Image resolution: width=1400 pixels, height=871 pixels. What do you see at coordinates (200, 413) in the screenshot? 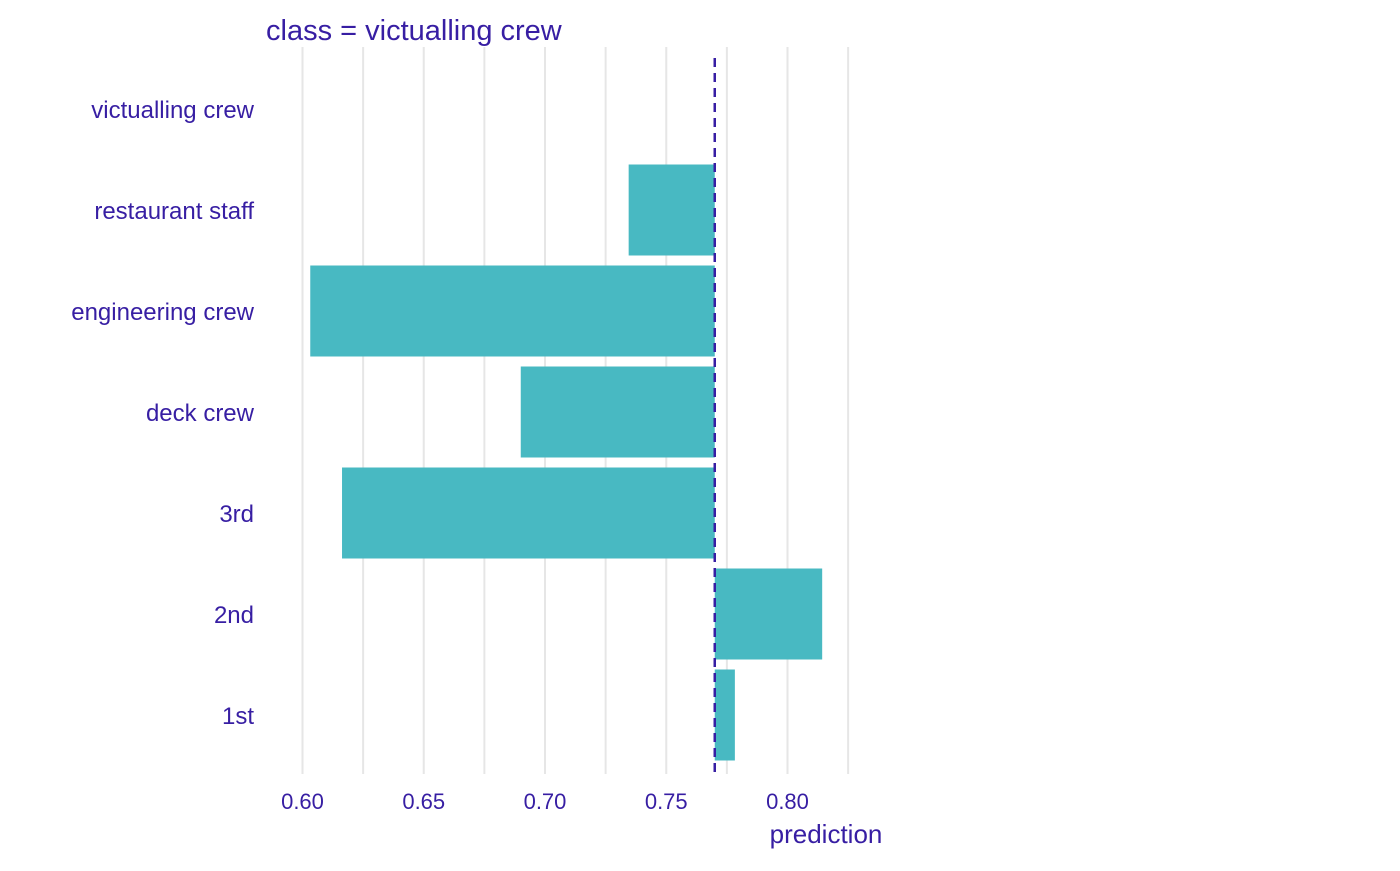
I see `category-label: deck crew` at bounding box center [200, 413].